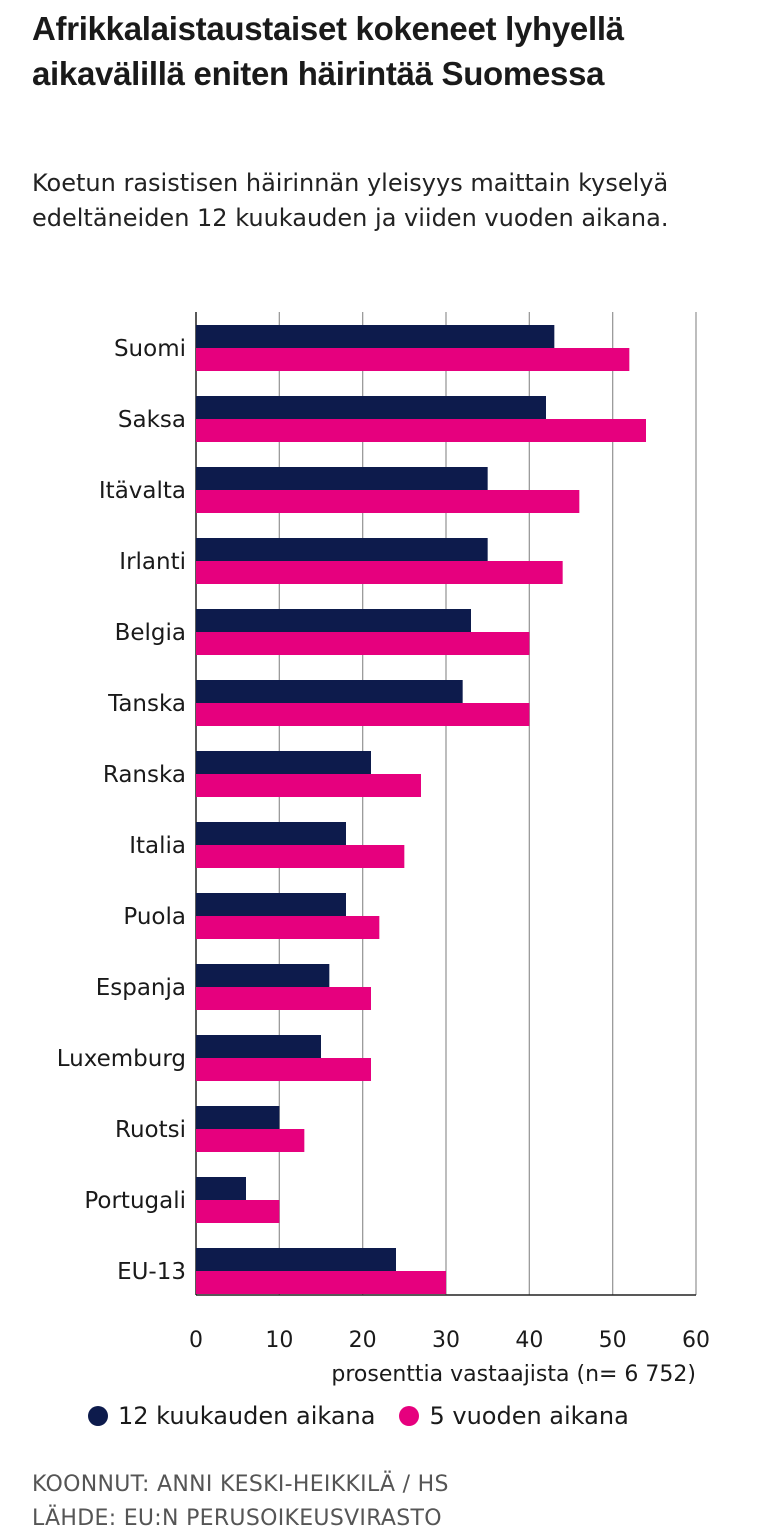  Describe the element at coordinates (196, 1340) in the screenshot. I see `x-tick-label-0: 0` at that location.